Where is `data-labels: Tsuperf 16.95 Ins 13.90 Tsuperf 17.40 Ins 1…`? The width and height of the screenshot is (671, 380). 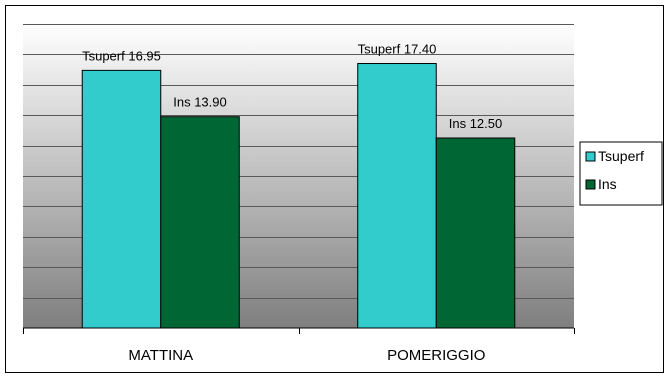
data-labels: Tsuperf 16.95 Ins 13.90 Tsuperf 17.40 Ins 1… is located at coordinates (292, 86).